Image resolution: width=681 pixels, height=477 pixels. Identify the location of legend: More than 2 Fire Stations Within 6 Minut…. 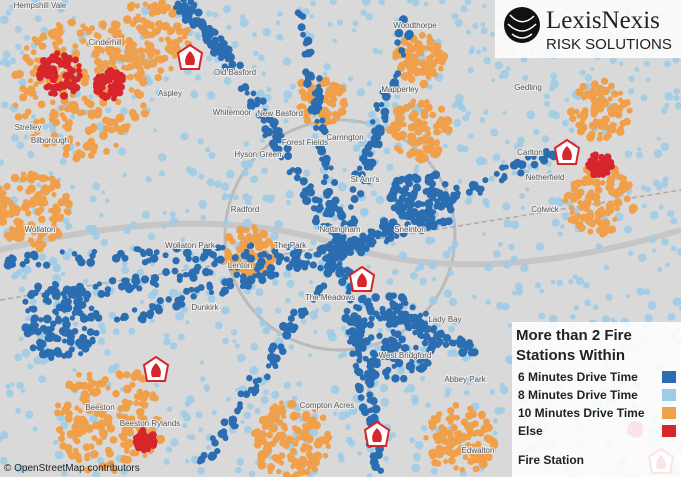
(596, 399).